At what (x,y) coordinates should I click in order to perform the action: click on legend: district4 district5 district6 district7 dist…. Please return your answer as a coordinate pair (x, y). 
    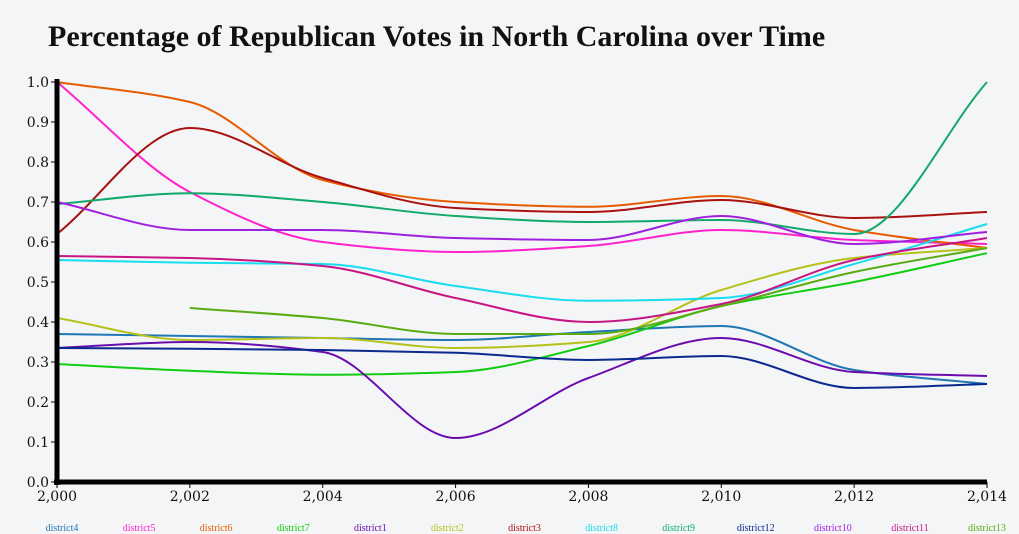
    Looking at the image, I should click on (526, 528).